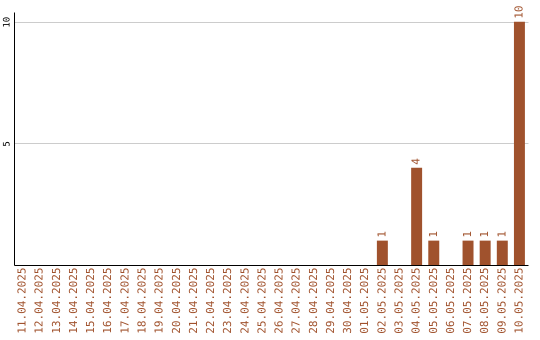 The image size is (540, 340). What do you see at coordinates (416, 301) in the screenshot?
I see `x-tick-label: 04.05.2025` at bounding box center [416, 301].